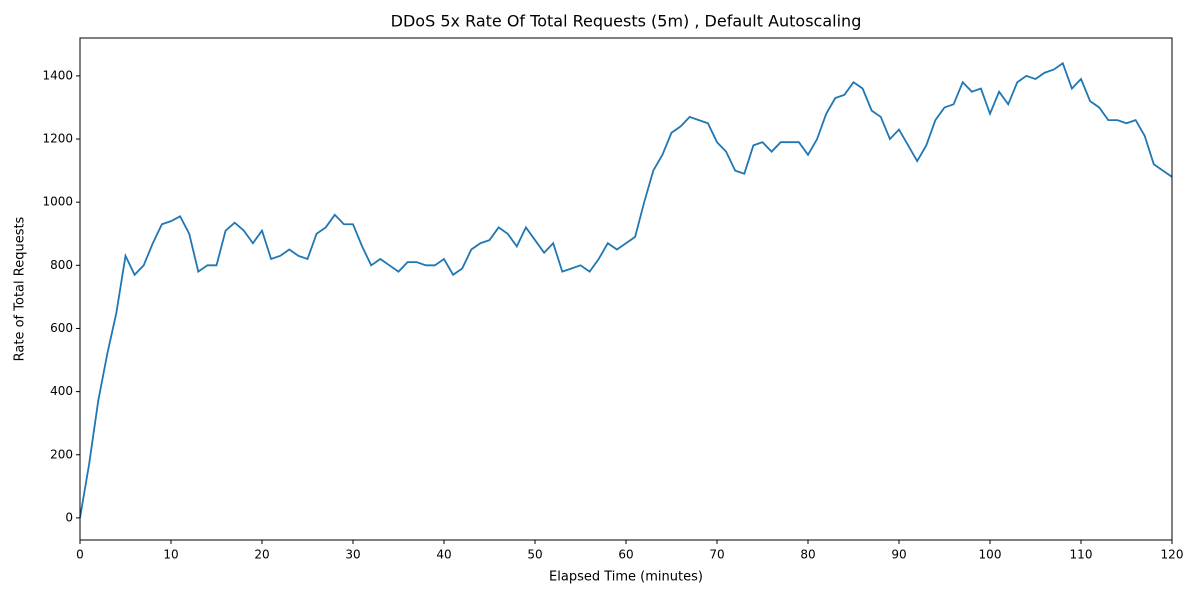 Image resolution: width=1200 pixels, height=600 pixels. What do you see at coordinates (898, 555) in the screenshot?
I see `x-tick-label: 90` at bounding box center [898, 555].